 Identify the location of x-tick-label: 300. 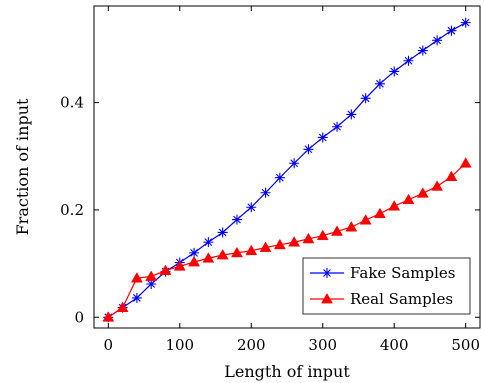
(322, 345).